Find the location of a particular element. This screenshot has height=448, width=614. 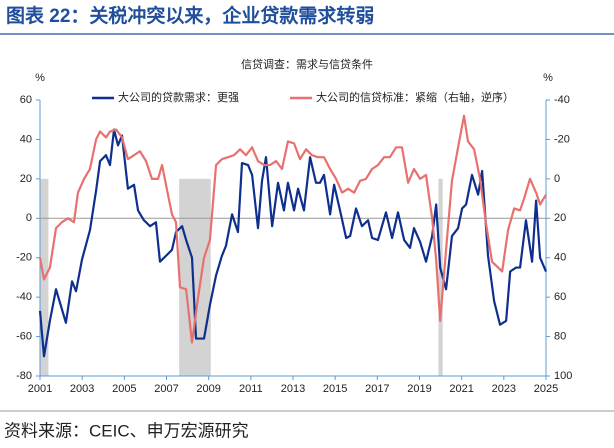

source: 资料来源：CEIC、申万宏源研究 is located at coordinates (126, 430).